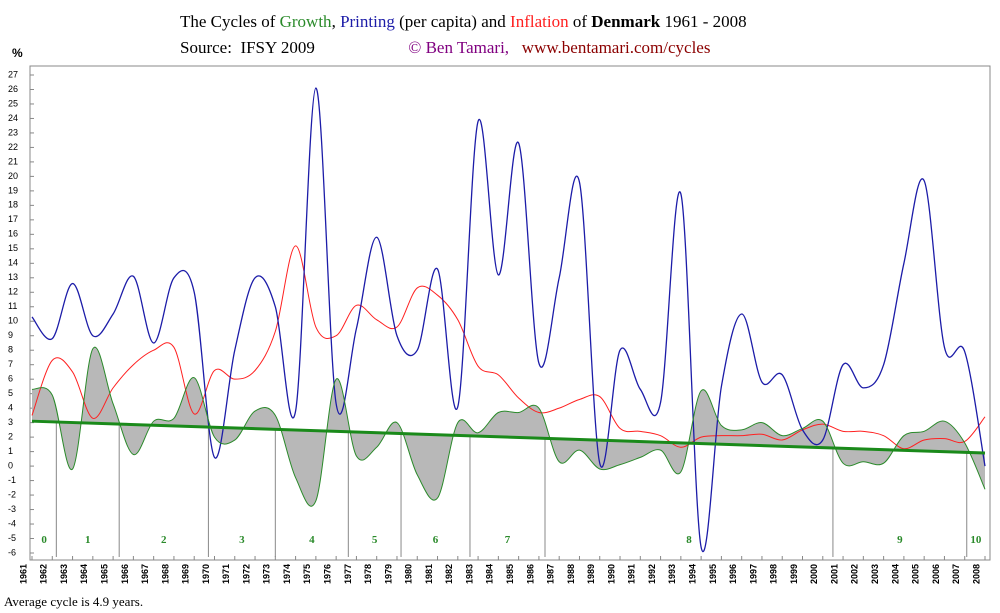  Describe the element at coordinates (409, 574) in the screenshot. I see `x-tick-label: 1980` at that location.